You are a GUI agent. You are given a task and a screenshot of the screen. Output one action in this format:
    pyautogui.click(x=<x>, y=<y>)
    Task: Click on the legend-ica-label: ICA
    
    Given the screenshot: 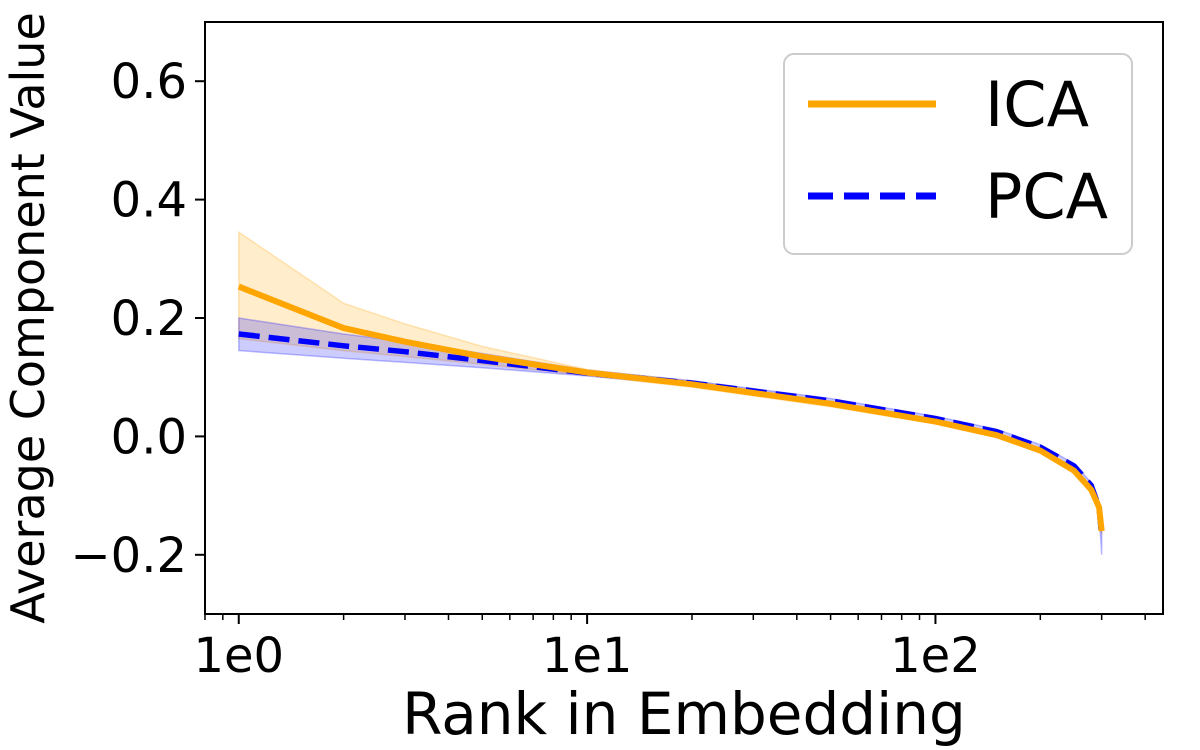 What is the action you would take?
    pyautogui.click(x=1037, y=104)
    